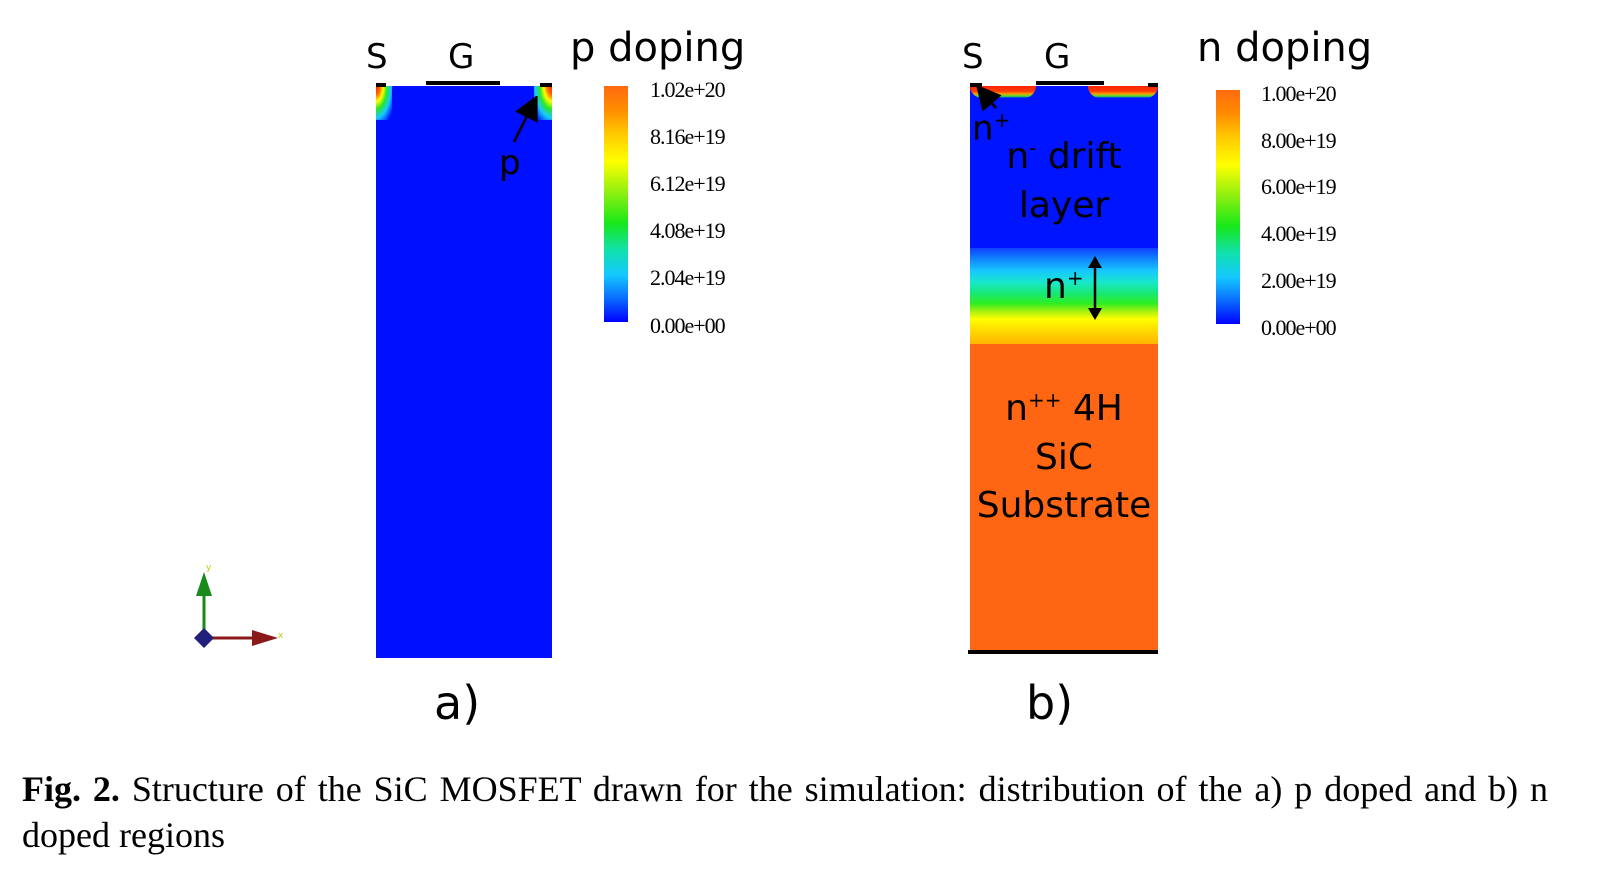 This screenshot has width=1610, height=894. Describe the element at coordinates (1285, 48) in the screenshot. I see `colorbar-title-b: n doping` at that location.